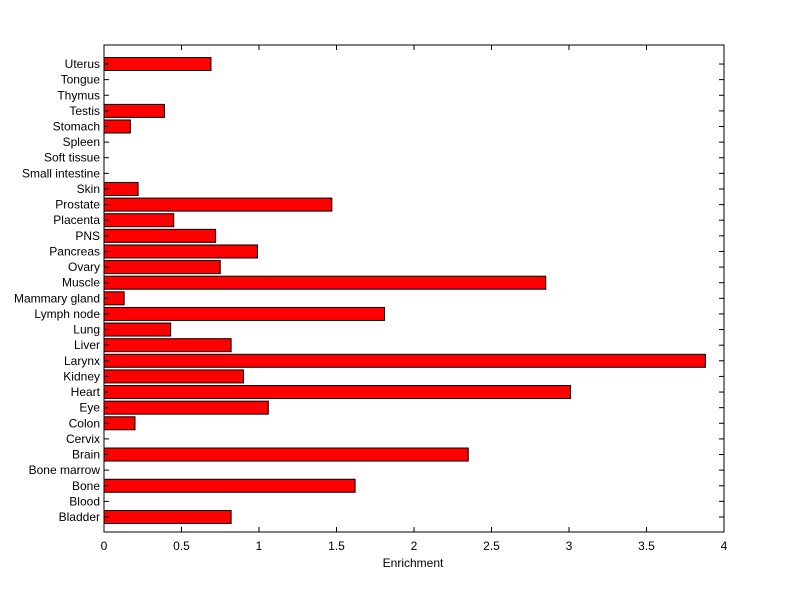  What do you see at coordinates (325, 282) in the screenshot?
I see `bar-muscle` at bounding box center [325, 282].